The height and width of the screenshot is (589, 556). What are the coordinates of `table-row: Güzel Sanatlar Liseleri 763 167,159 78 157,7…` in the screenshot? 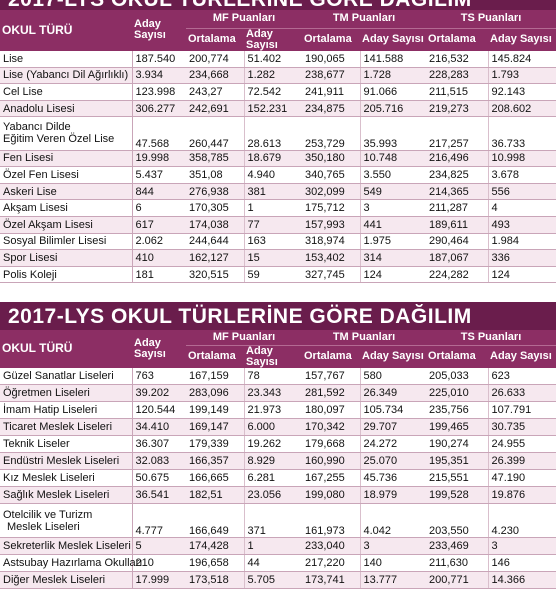 It's located at (278, 376).